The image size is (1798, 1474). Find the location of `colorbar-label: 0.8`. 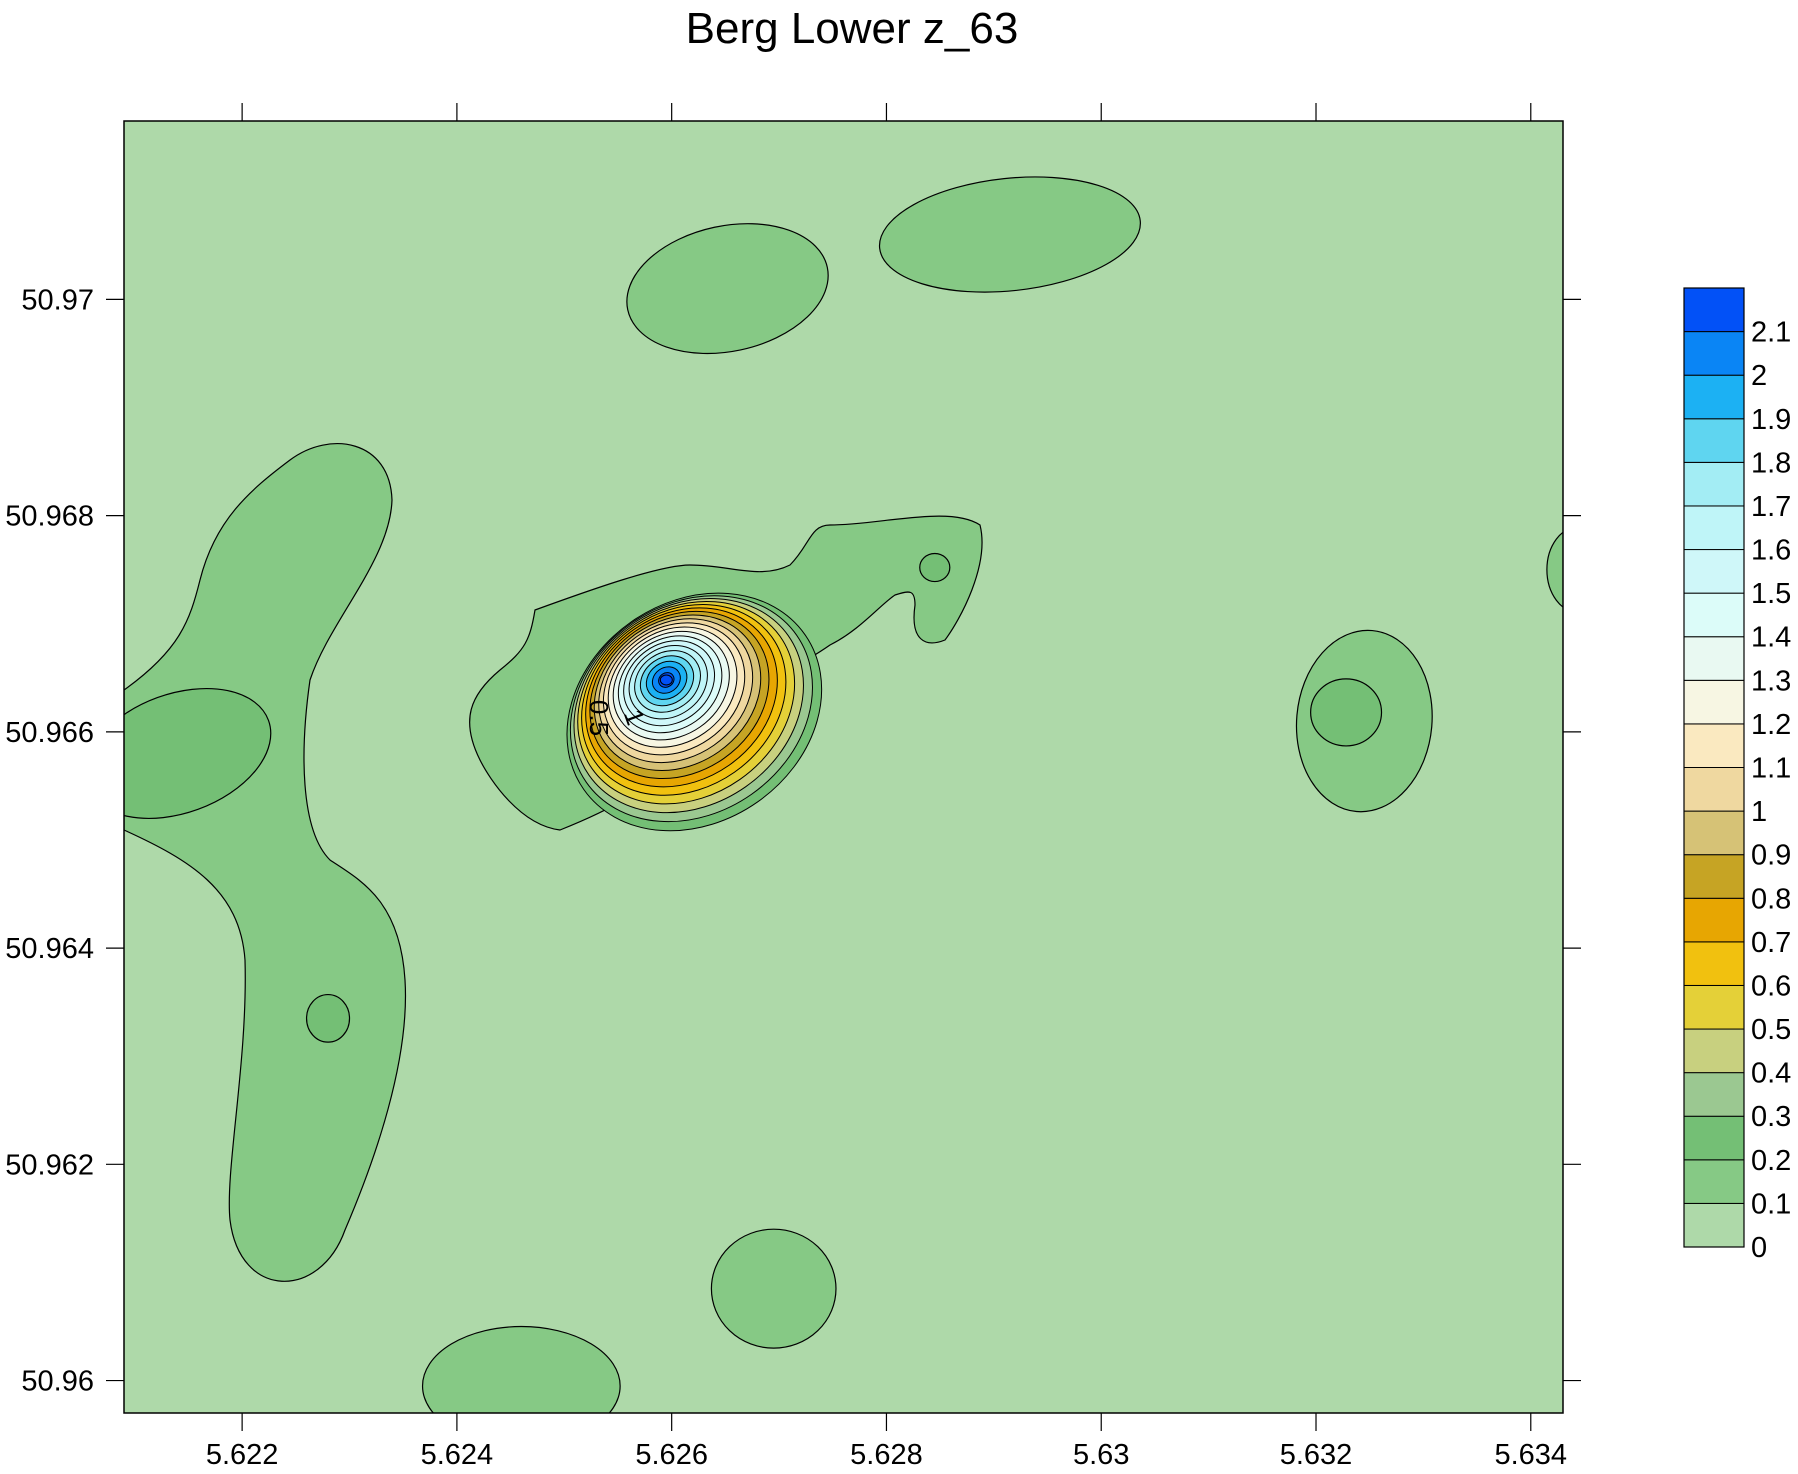

colorbar-label: 0.8 is located at coordinates (1771, 899).